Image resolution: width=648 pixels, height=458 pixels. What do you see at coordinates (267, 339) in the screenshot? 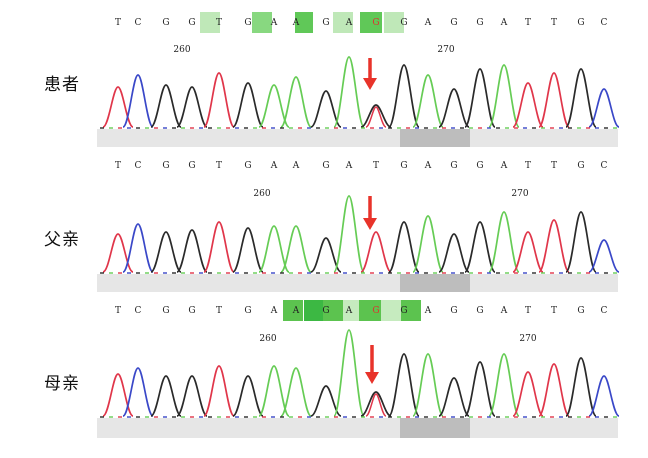
I see `position-marker: 260` at bounding box center [267, 339].